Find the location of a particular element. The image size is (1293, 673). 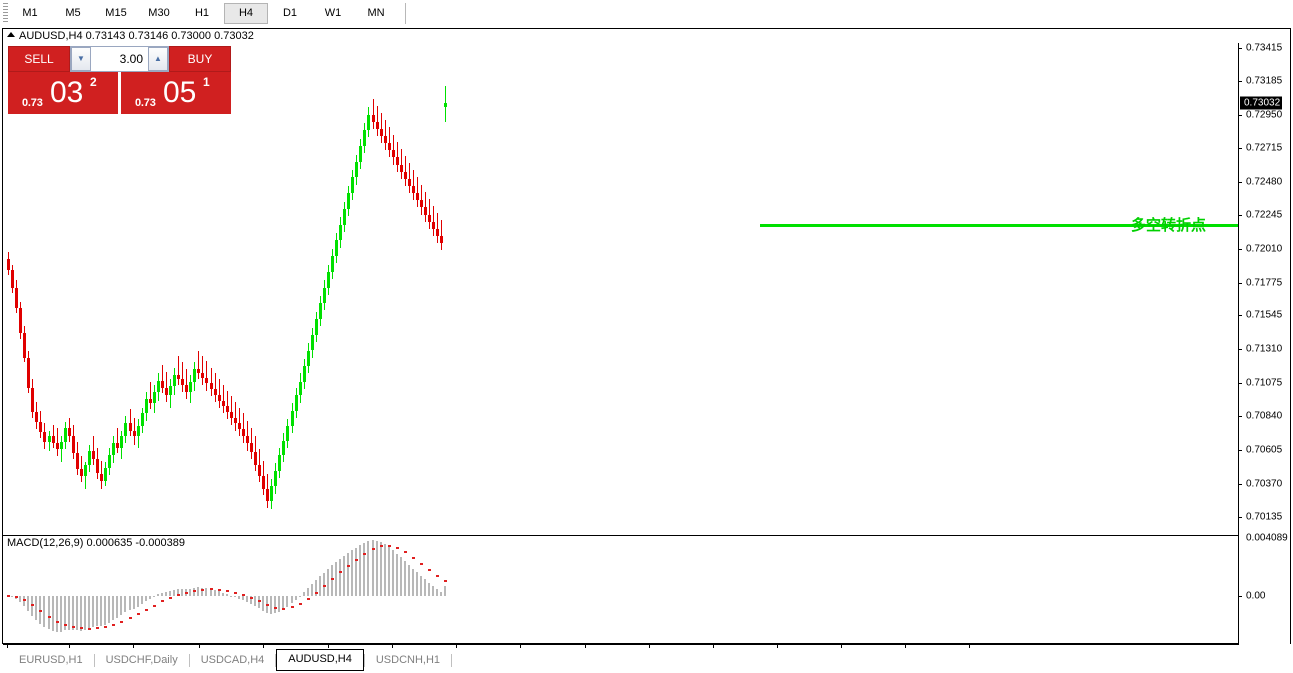

macd-scale-label: 0.004089 is located at coordinates (1267, 538).